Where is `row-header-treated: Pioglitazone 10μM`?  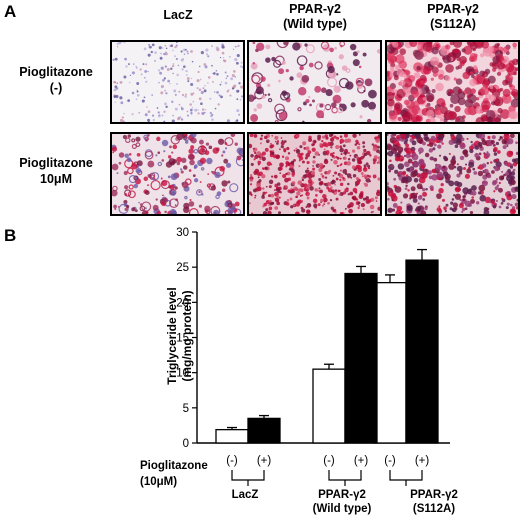
row-header-treated: Pioglitazone 10μM is located at coordinates (56, 171).